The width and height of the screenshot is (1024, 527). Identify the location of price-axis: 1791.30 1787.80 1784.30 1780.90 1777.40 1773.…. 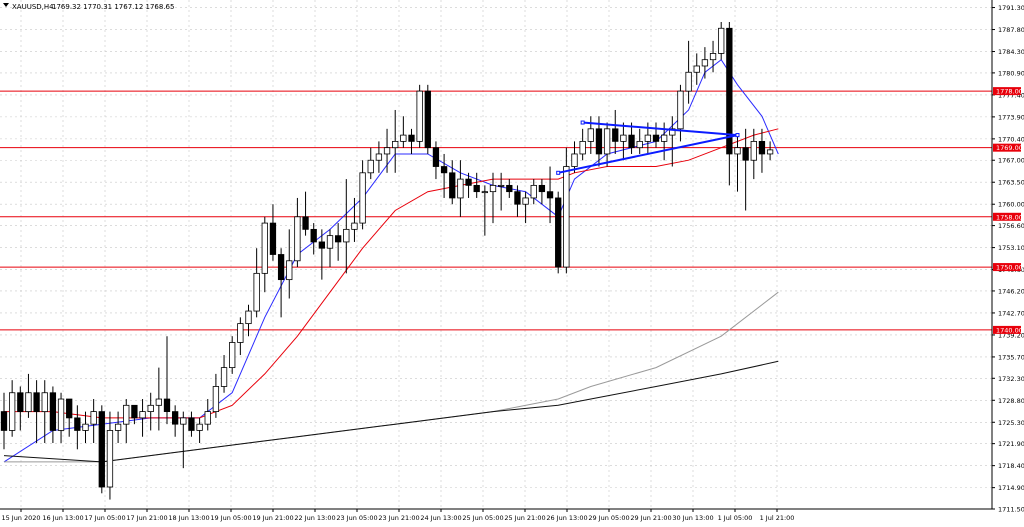
(1008, 259).